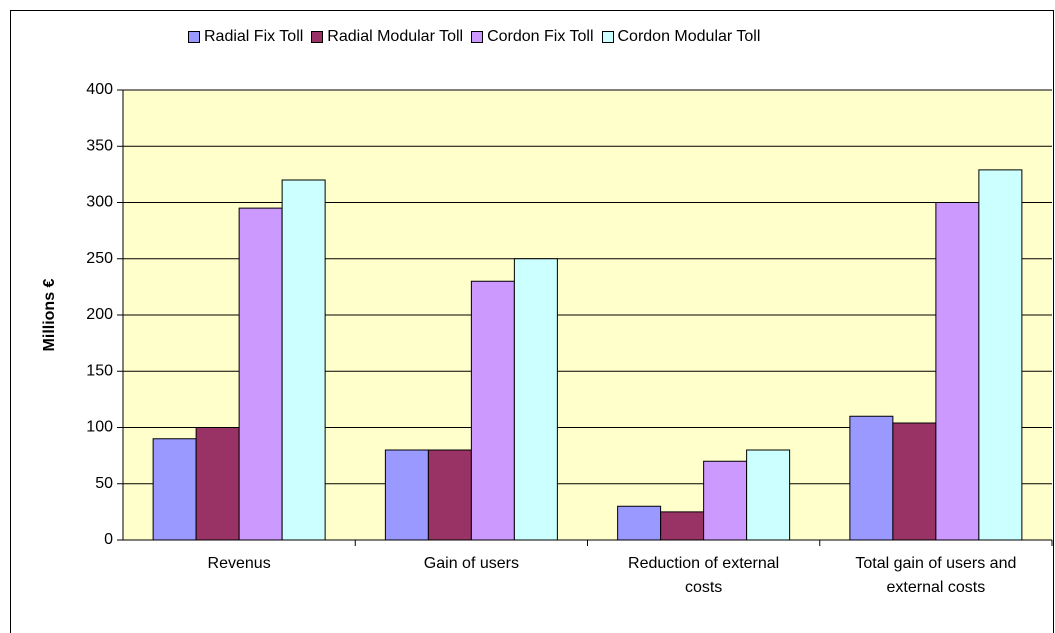 Image resolution: width=1055 pixels, height=633 pixels. I want to click on legend-label: Cordon Fix Toll, so click(540, 36).